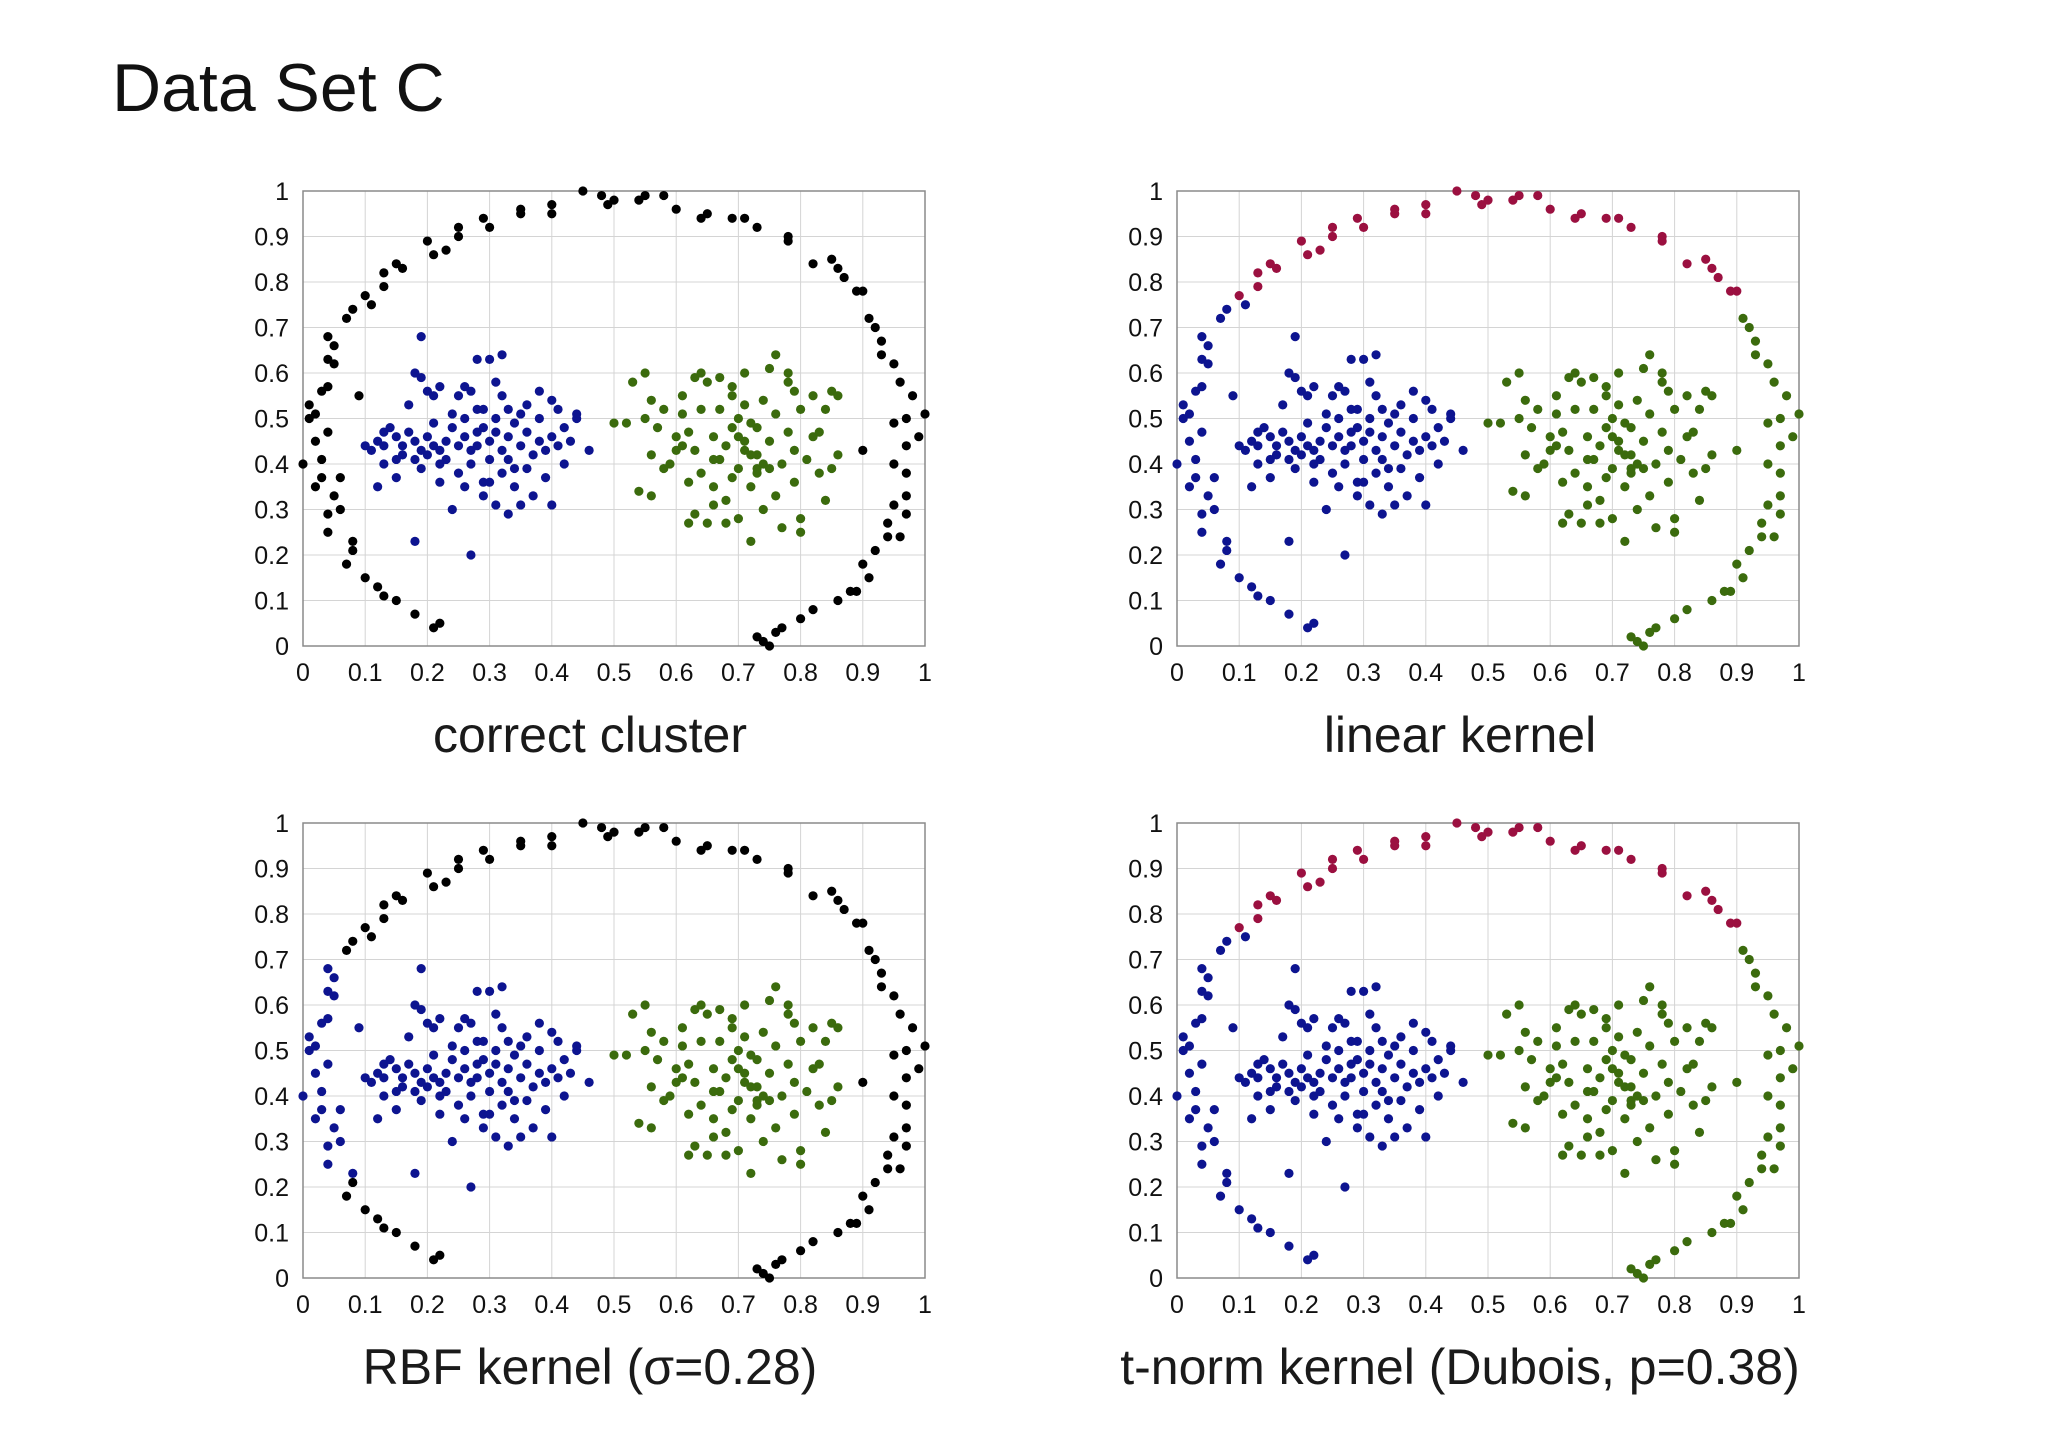  Describe the element at coordinates (1145, 511) in the screenshot. I see `y-tick-label: 0.3` at that location.